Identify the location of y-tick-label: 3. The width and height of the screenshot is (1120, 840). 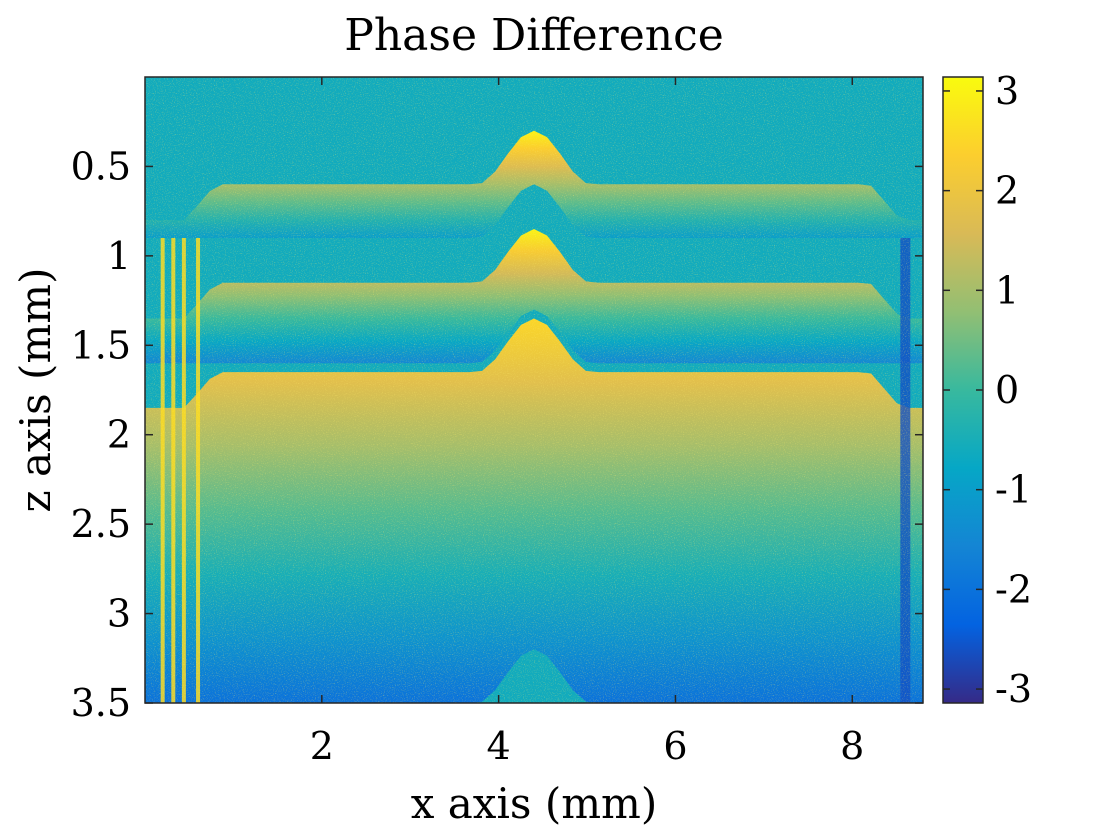
(119, 614).